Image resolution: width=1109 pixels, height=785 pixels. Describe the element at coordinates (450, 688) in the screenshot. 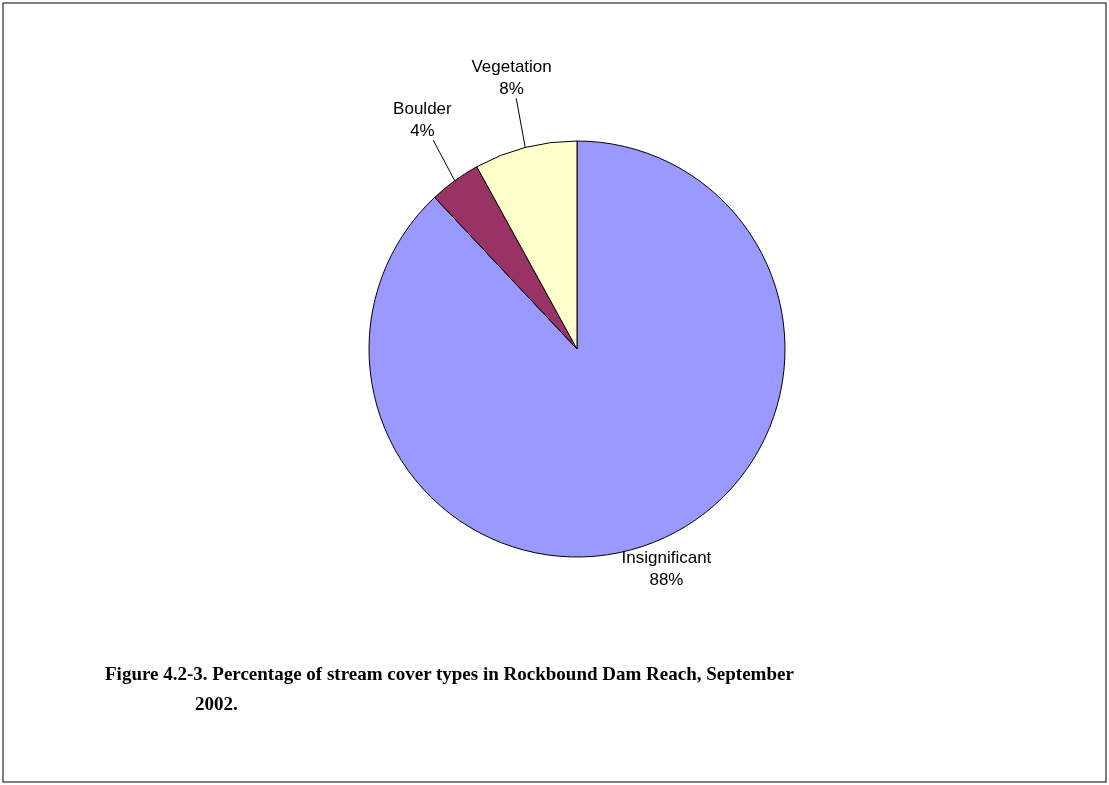

I see `text: Figure 4.2-3. Percentage of stream cover types in Rockbound Dam Reach, September 2002.` at that location.